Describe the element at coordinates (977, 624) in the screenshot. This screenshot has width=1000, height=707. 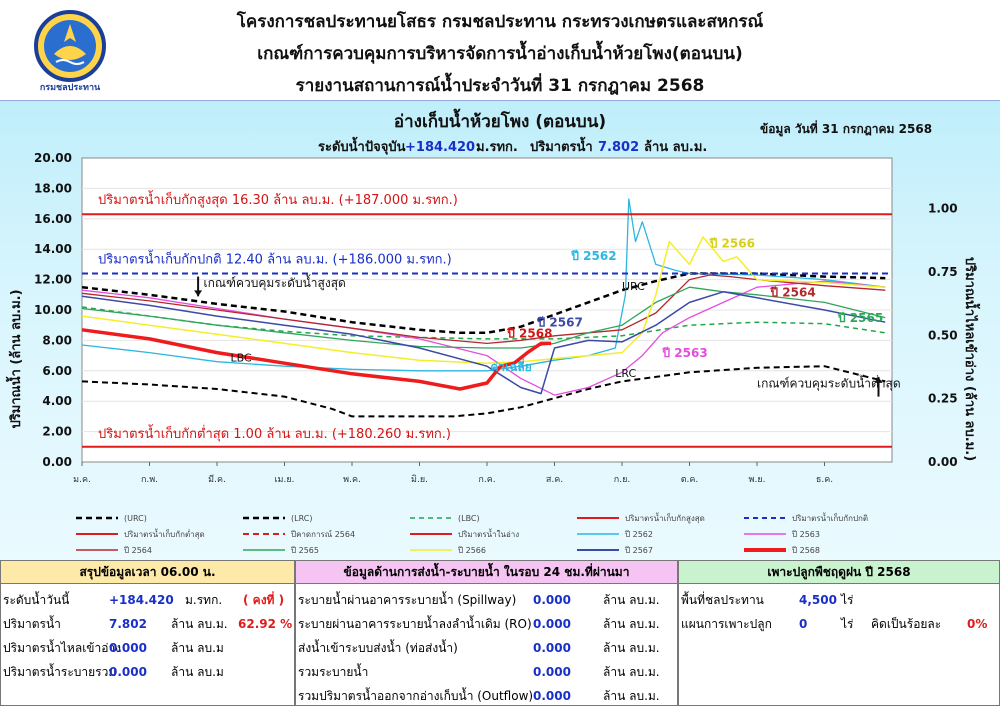
I see `crop-pct-value: 0%` at that location.